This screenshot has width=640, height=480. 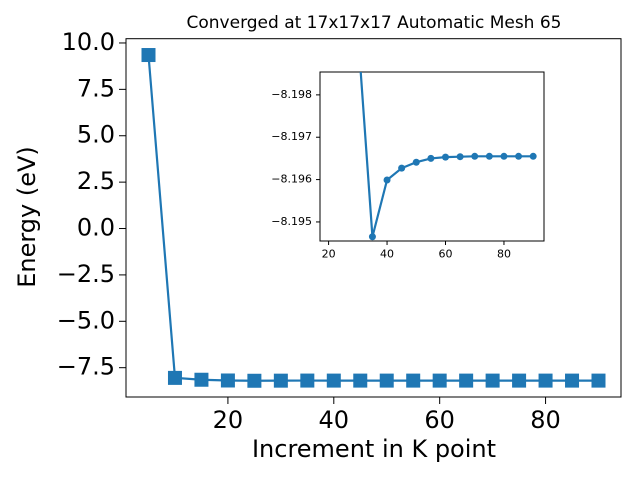 I want to click on y-tick-label: 2.5, so click(x=96, y=181).